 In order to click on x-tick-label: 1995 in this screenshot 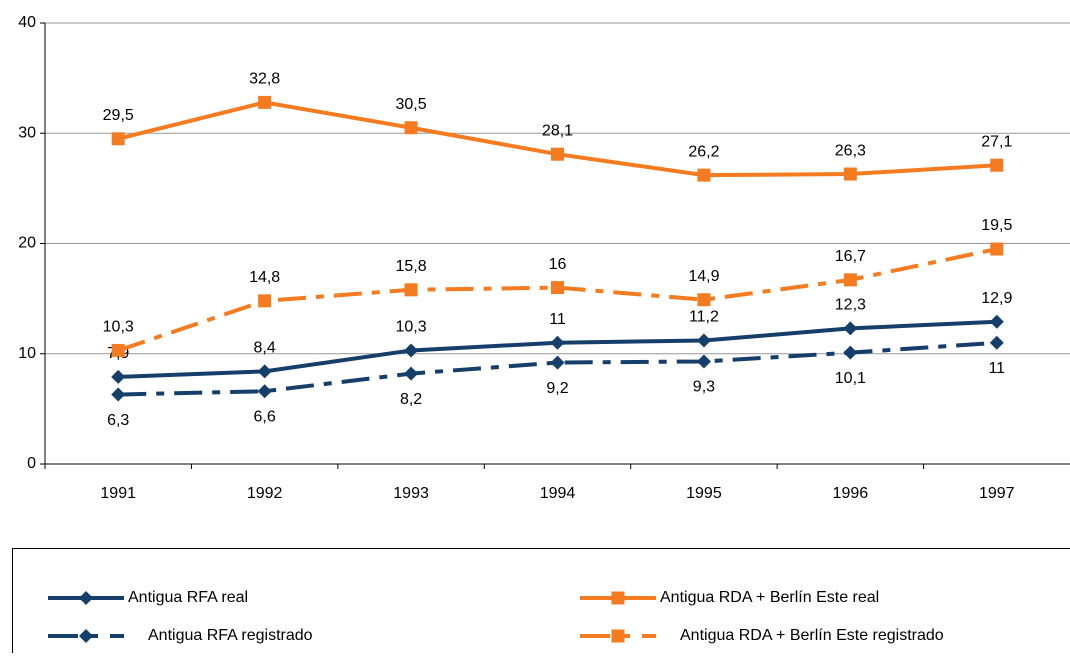, I will do `click(704, 493)`.